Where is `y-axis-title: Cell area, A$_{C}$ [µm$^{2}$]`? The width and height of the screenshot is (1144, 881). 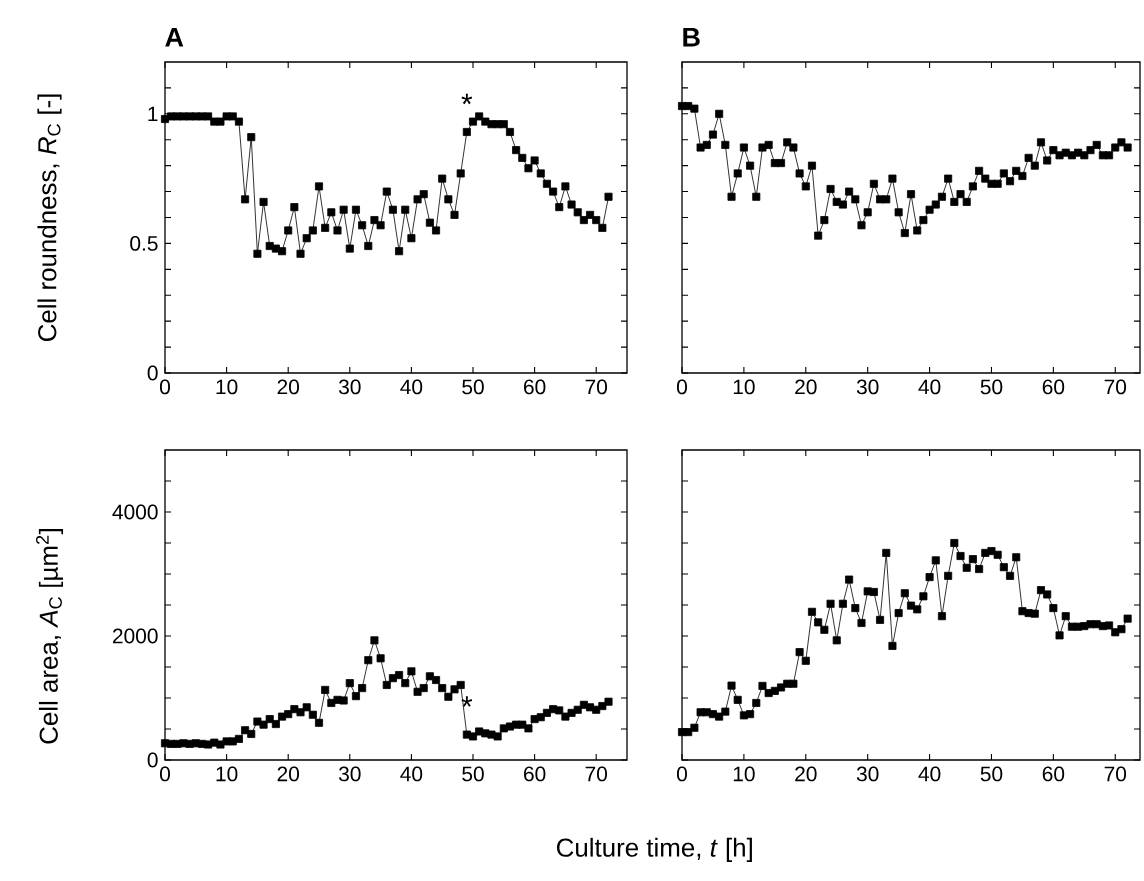
y-axis-title: Cell area, A$_{C}$ [µm$^{2}$] is located at coordinates (49, 636).